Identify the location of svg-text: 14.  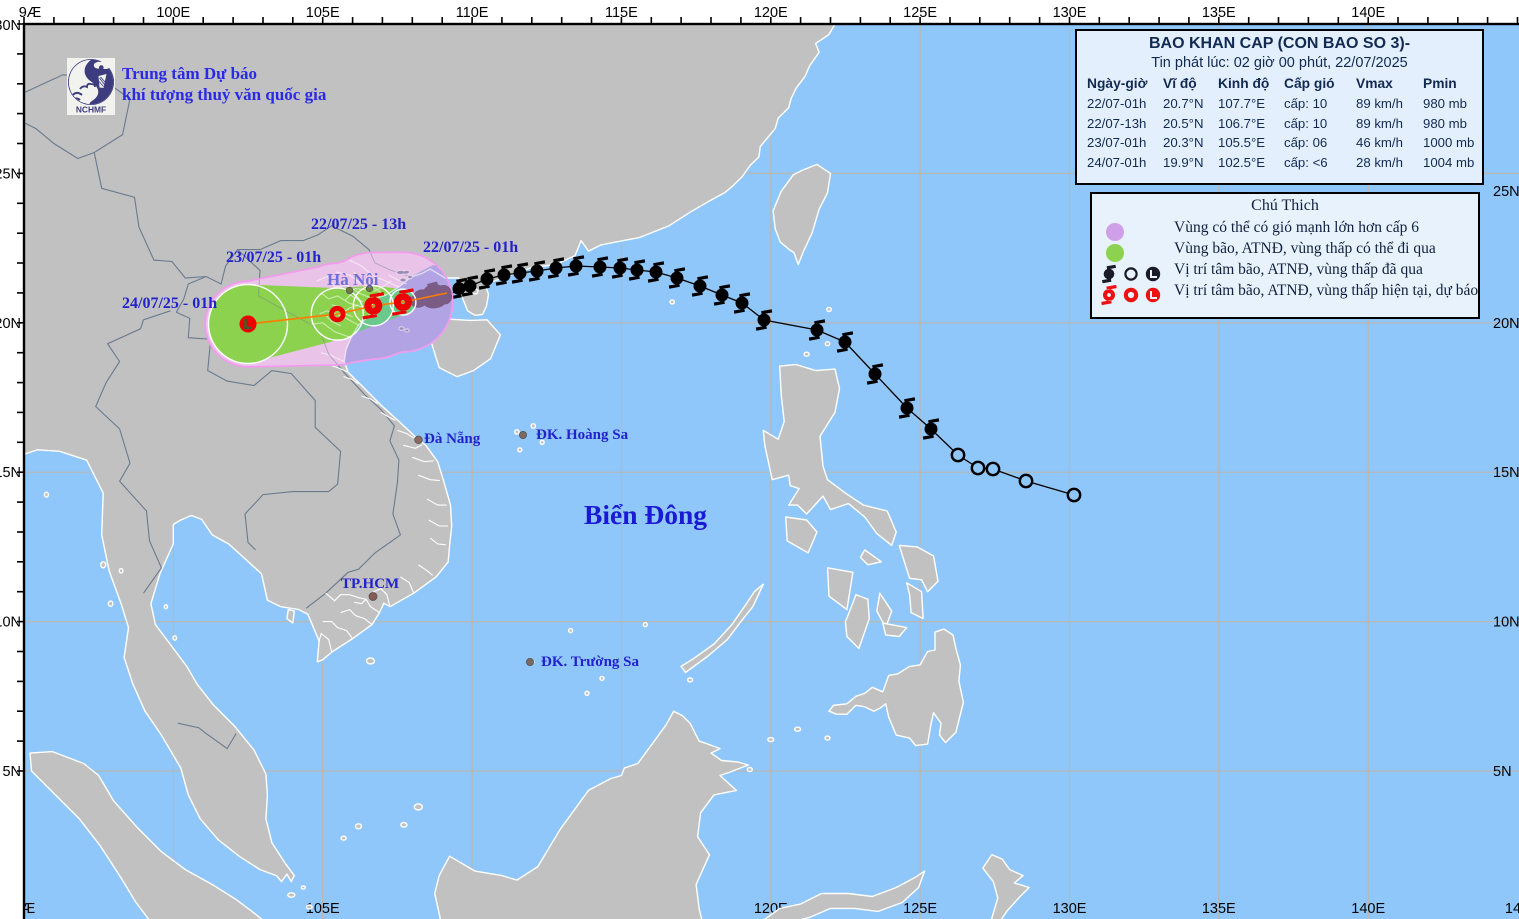
(1512, 909).